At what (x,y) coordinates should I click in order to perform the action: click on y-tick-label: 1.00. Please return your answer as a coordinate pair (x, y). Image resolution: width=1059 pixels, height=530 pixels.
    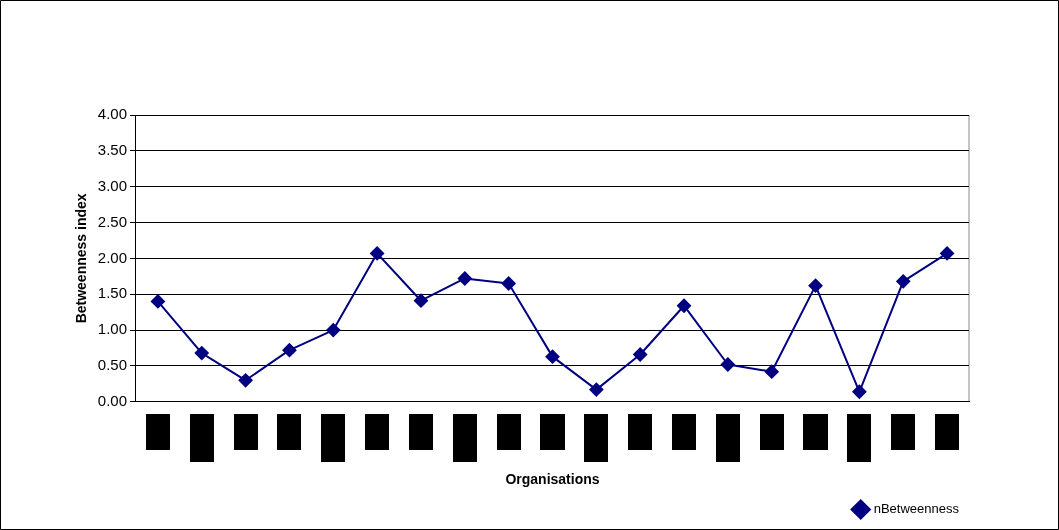
    Looking at the image, I should click on (112, 329).